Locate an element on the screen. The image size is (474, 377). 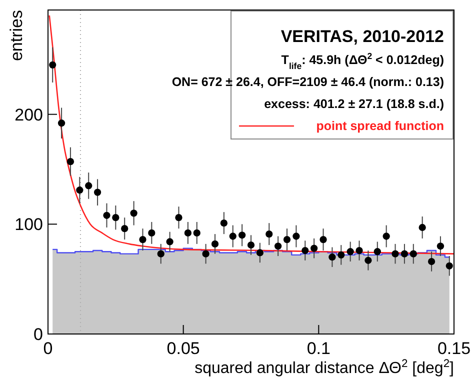
legend-label: point spread function is located at coordinates (380, 126).